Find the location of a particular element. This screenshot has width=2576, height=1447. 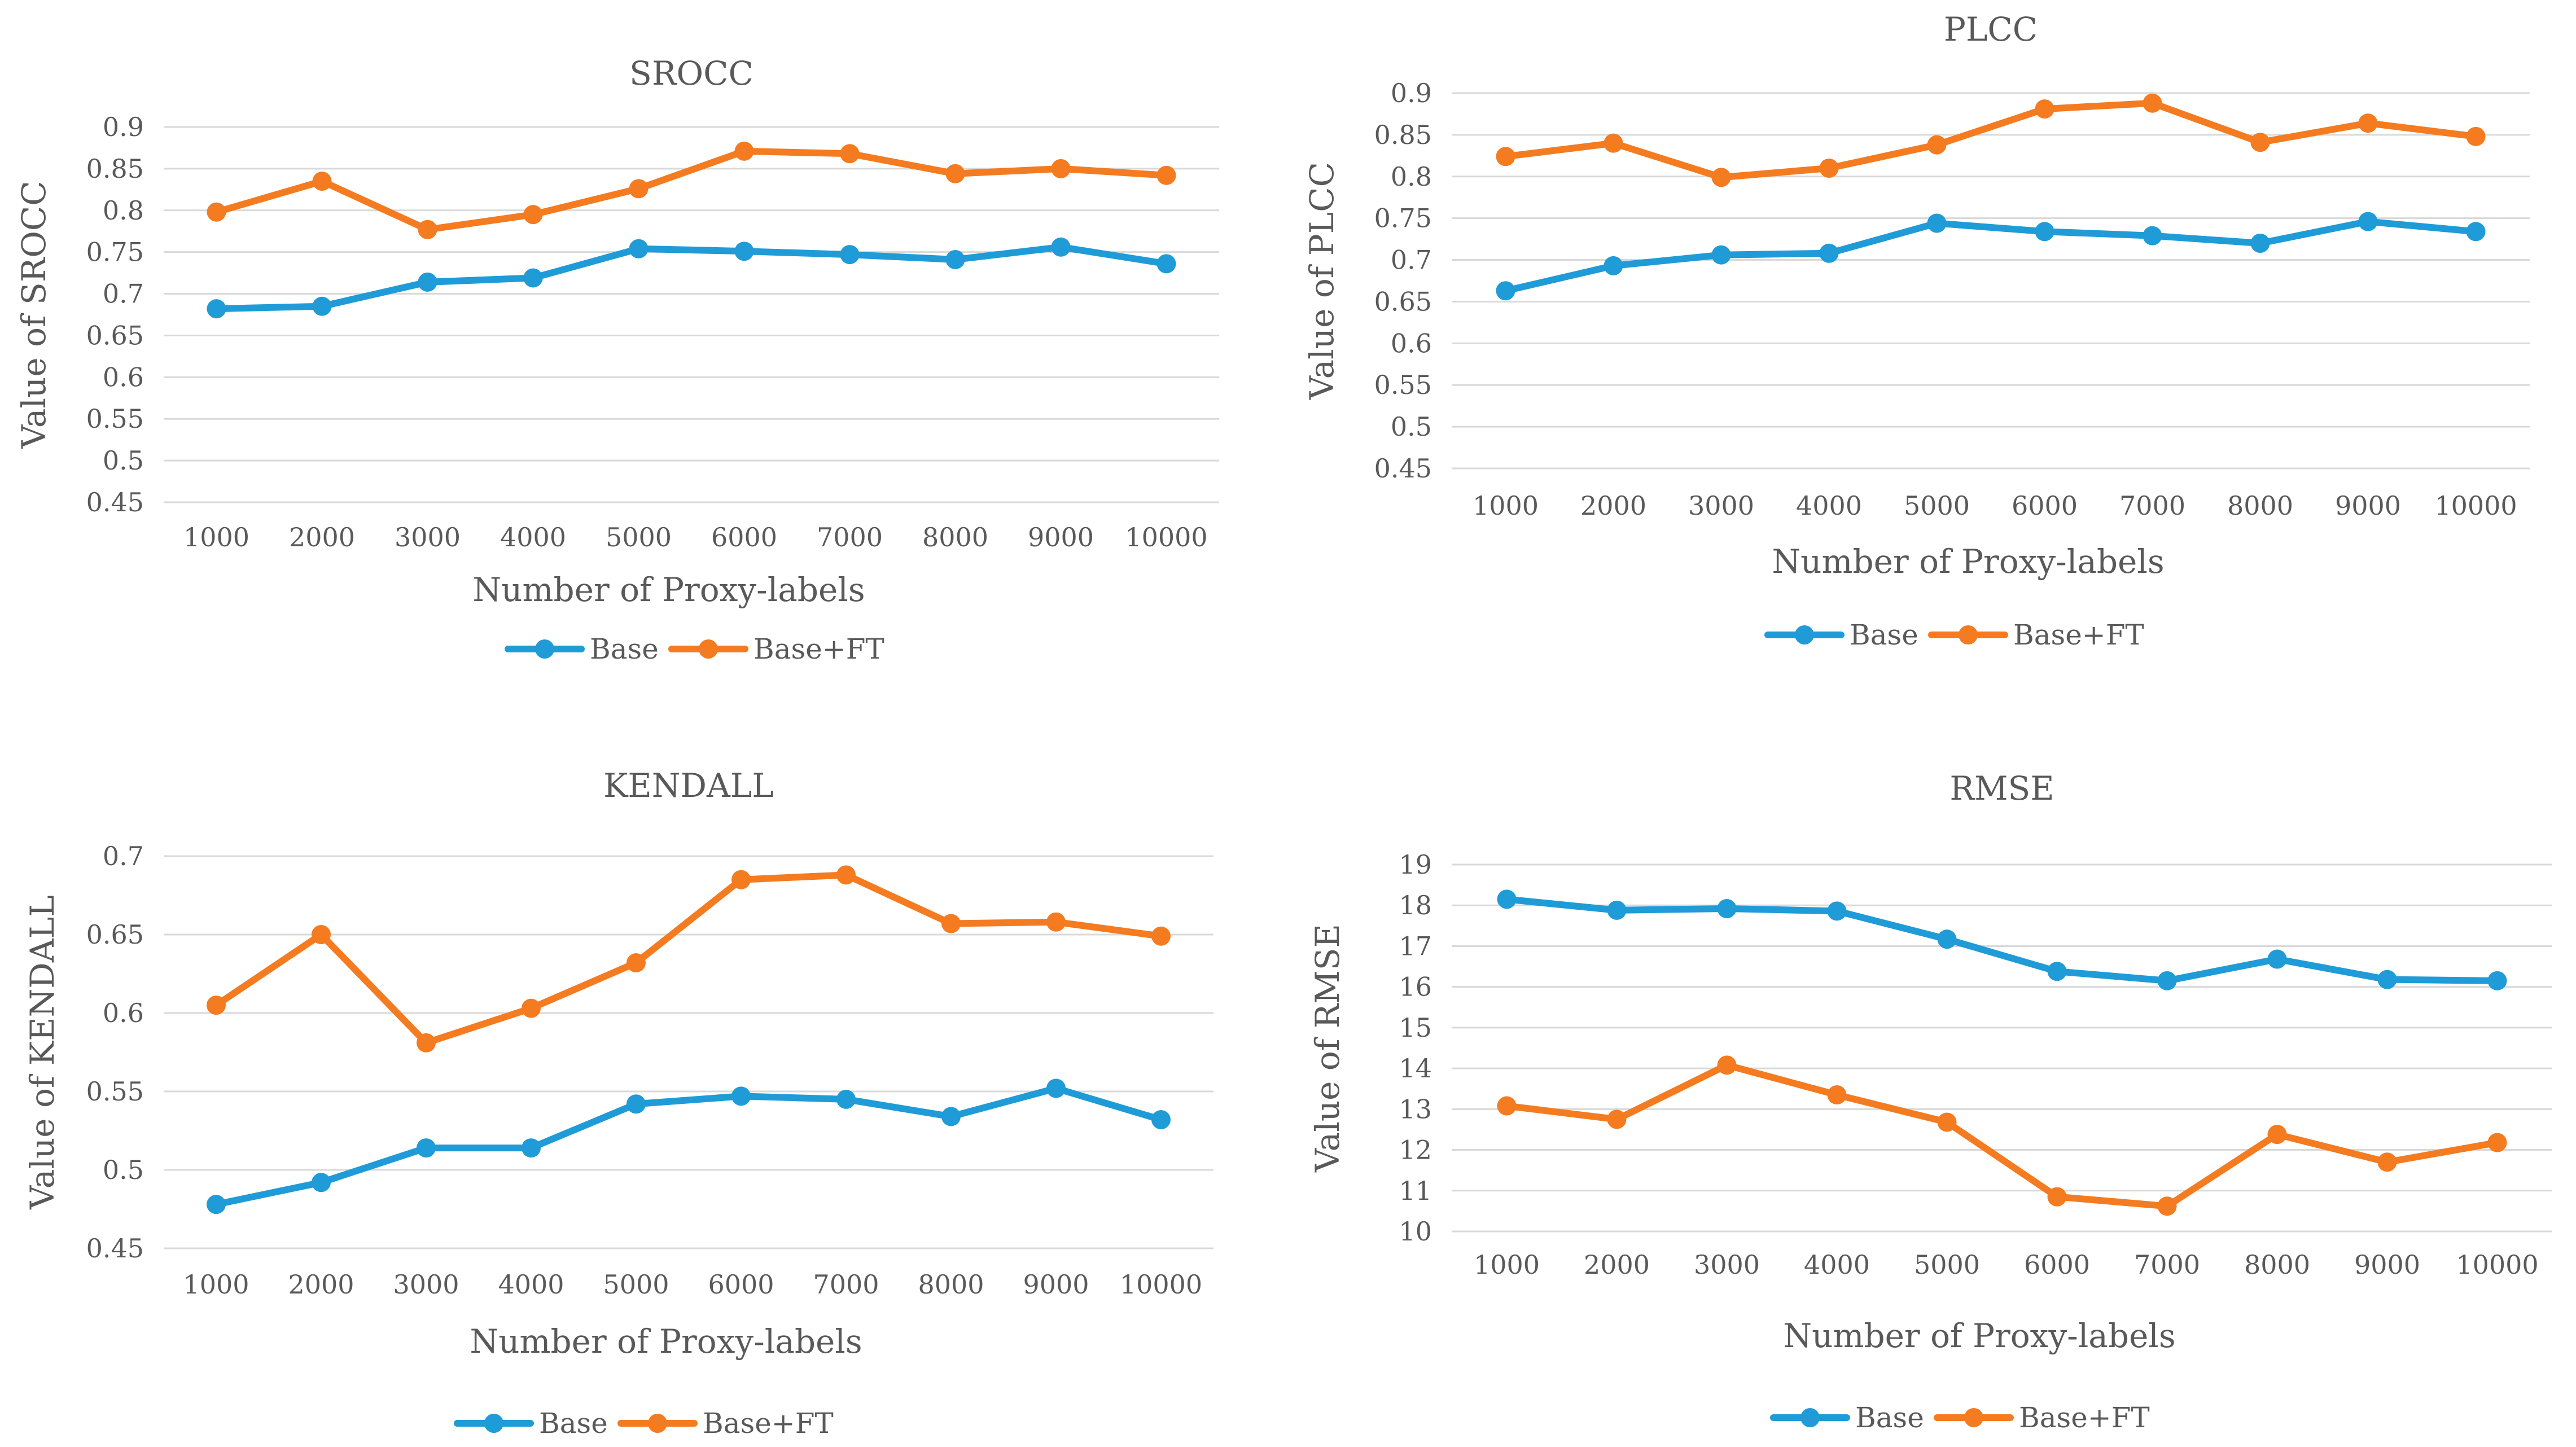

srocc-xtick-label: 1000 is located at coordinates (216, 537).